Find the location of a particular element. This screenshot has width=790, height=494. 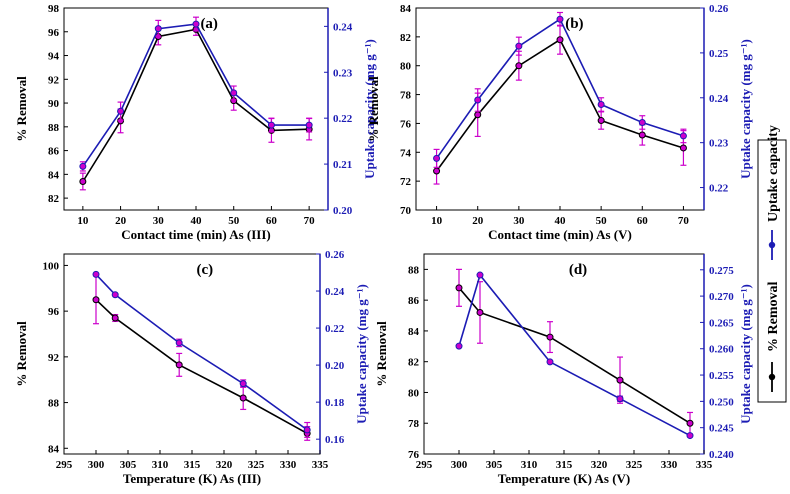

x-tick-label: 330 is located at coordinates (669, 465).